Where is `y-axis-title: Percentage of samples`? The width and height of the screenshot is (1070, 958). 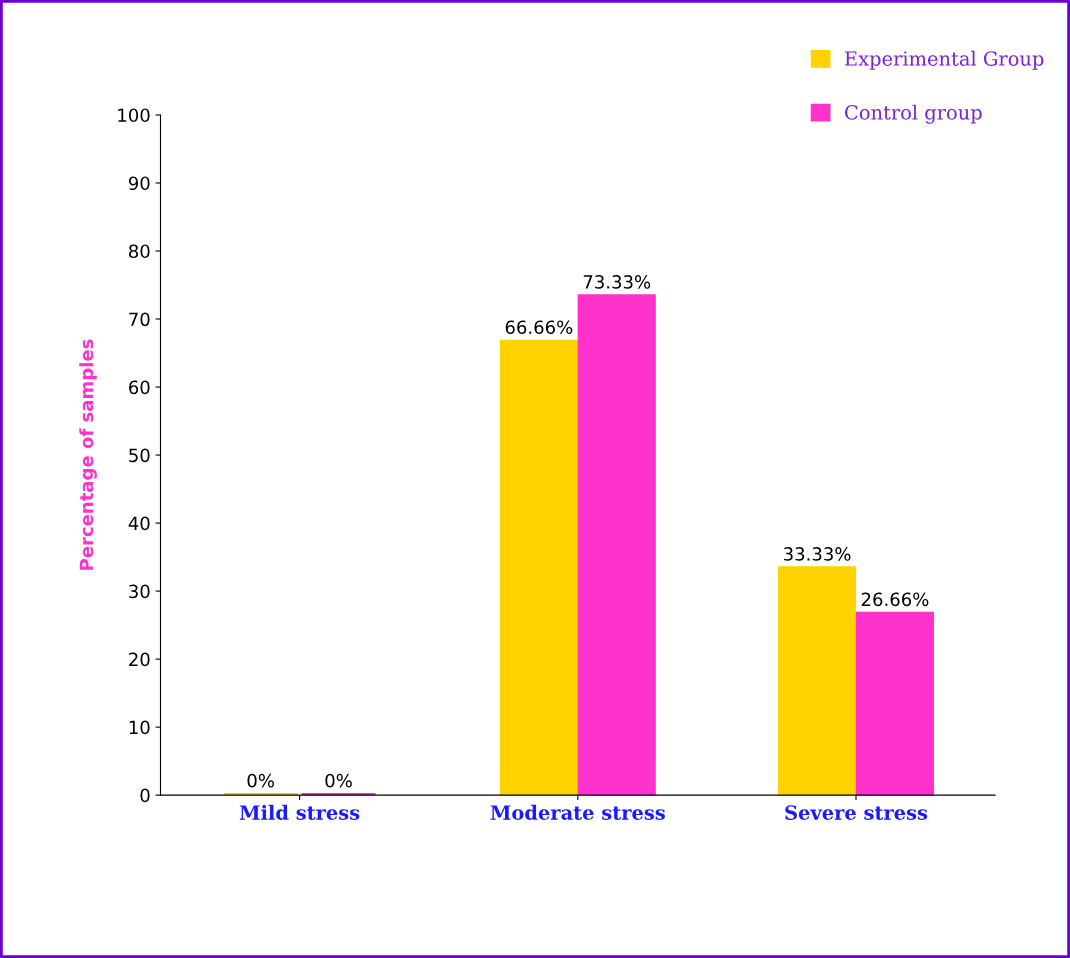 y-axis-title: Percentage of samples is located at coordinates (88, 454).